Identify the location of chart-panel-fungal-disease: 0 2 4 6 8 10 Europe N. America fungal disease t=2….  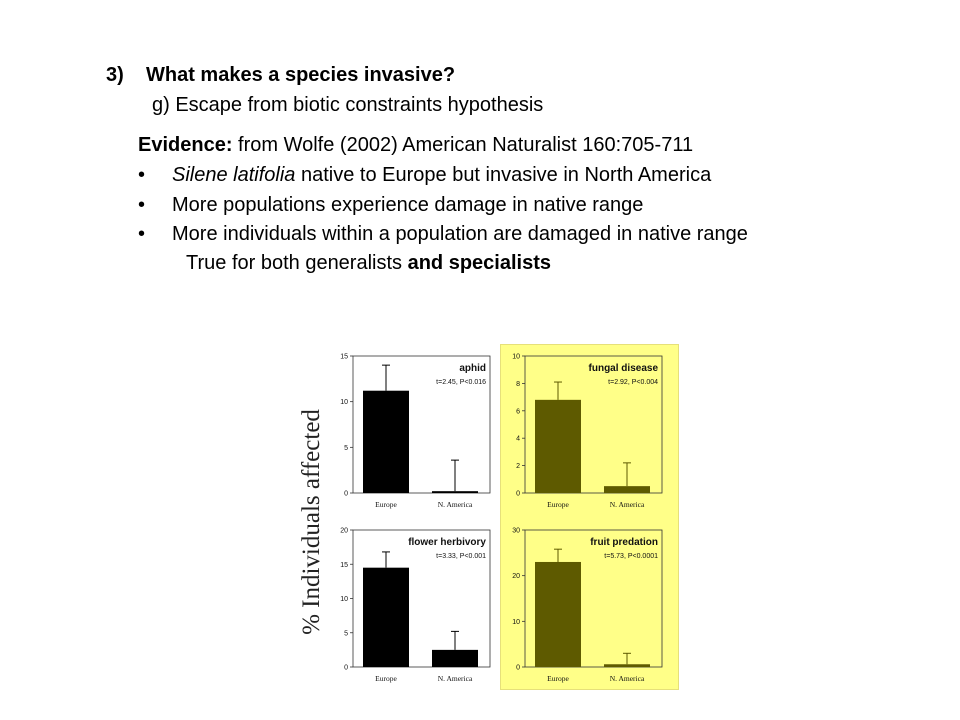
(587, 431).